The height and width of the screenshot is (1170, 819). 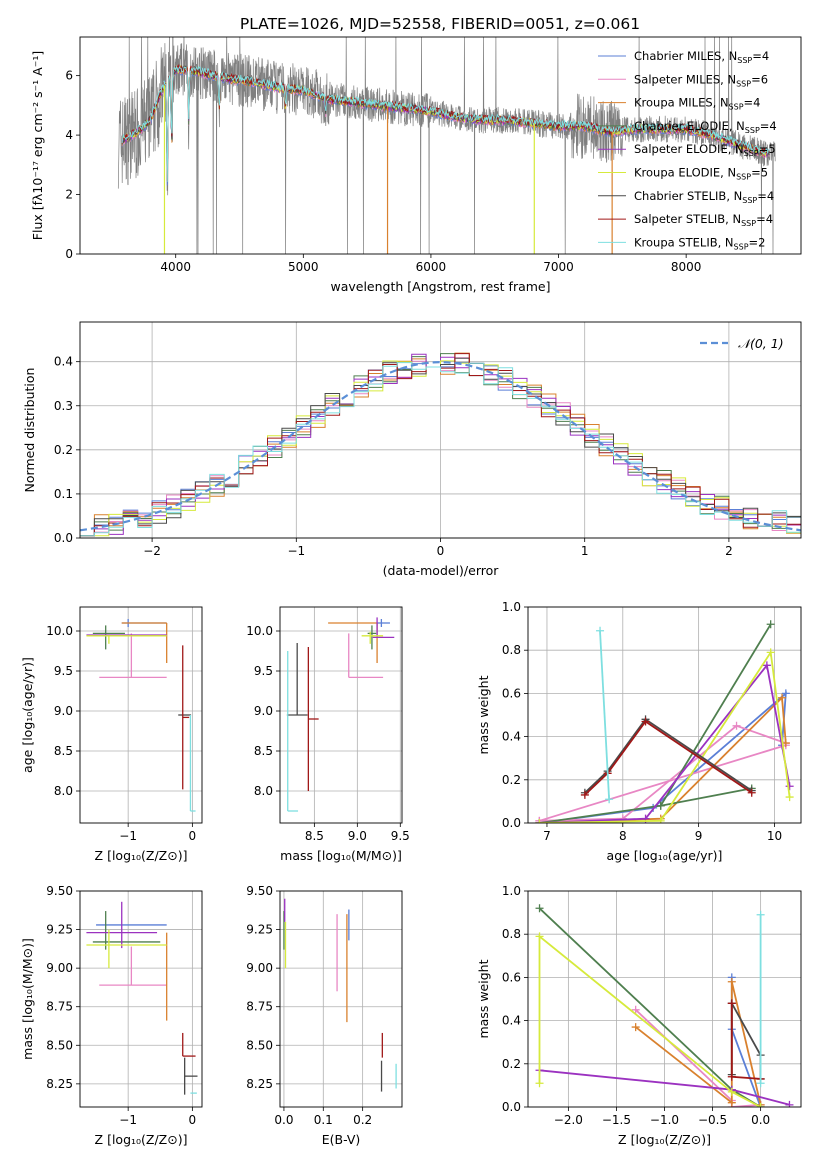 What do you see at coordinates (759, 79) in the screenshot?
I see `legend-suffix: =6` at bounding box center [759, 79].